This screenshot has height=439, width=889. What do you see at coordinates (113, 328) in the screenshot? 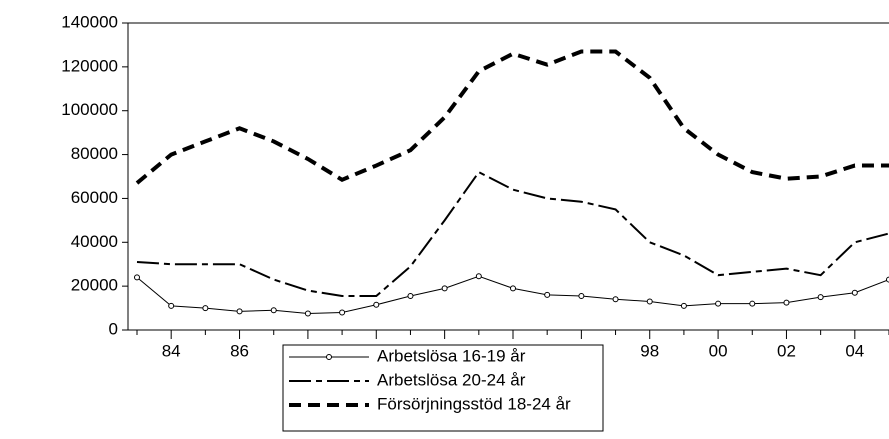
I see `y-tick-label: 0` at bounding box center [113, 328].